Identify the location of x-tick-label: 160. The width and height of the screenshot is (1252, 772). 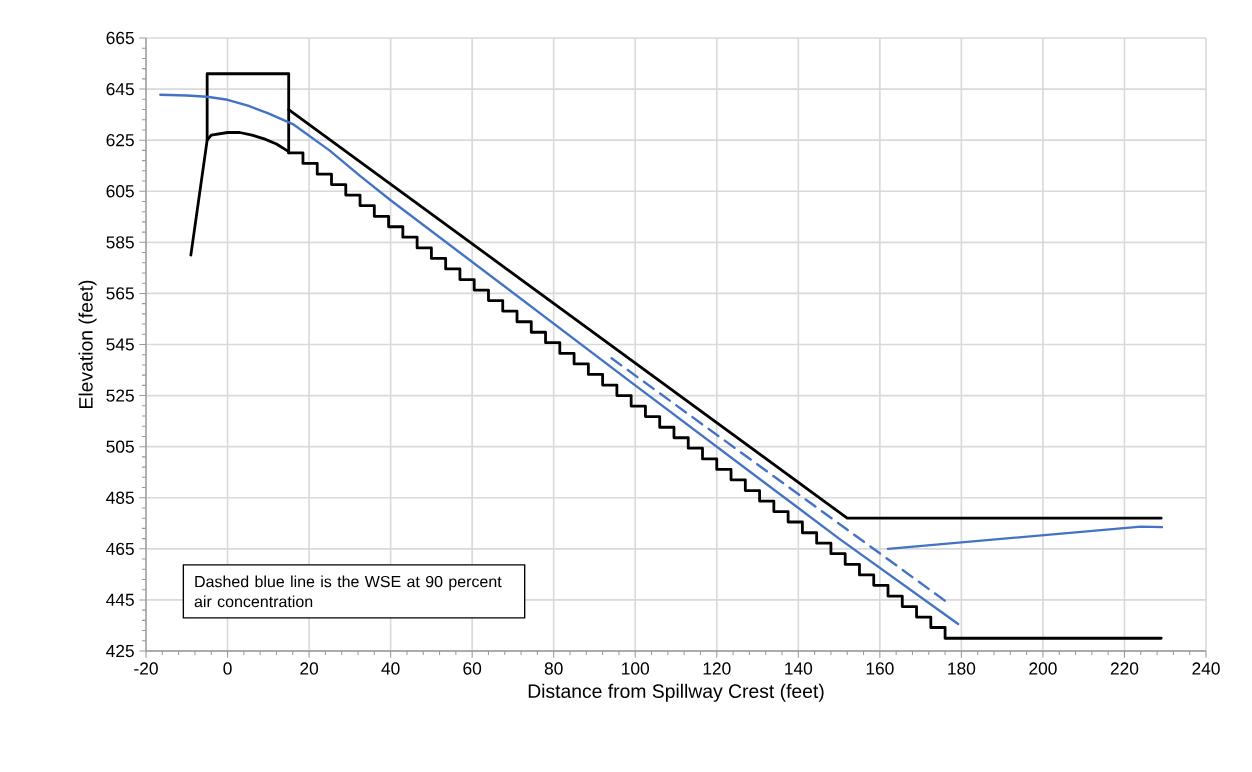
(880, 668).